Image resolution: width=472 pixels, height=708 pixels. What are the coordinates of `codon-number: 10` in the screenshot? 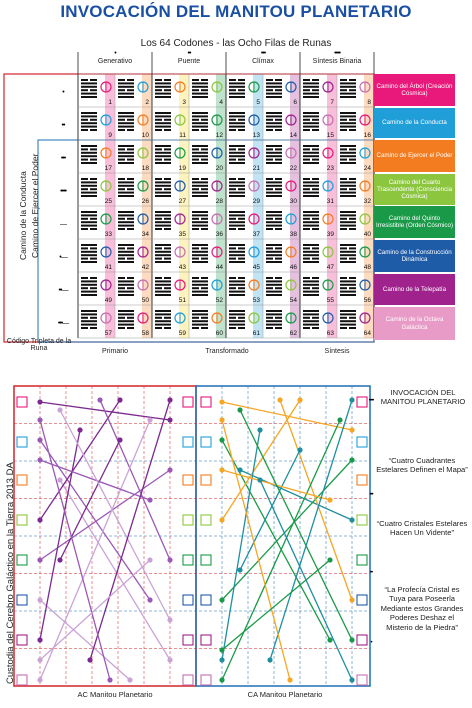 It's located at (146, 135).